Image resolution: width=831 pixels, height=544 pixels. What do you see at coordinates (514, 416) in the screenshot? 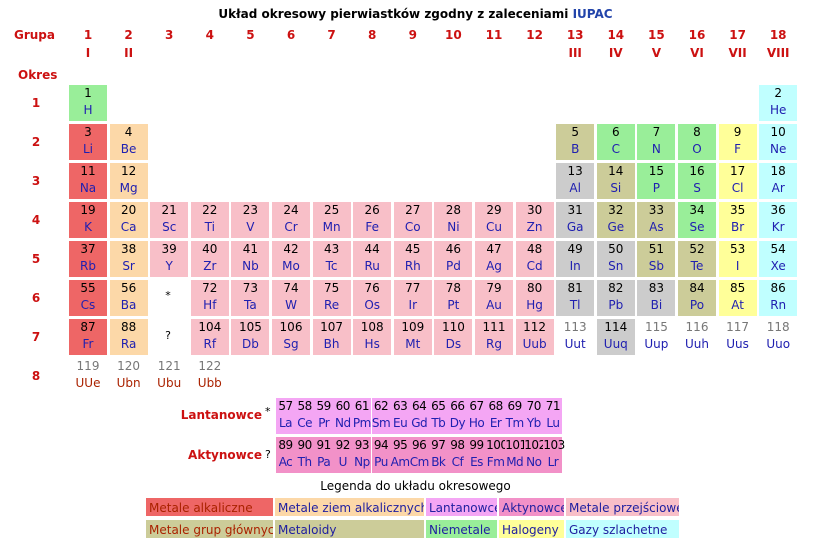
I see `lanthanide-Tm: 69 Tm` at bounding box center [514, 416].